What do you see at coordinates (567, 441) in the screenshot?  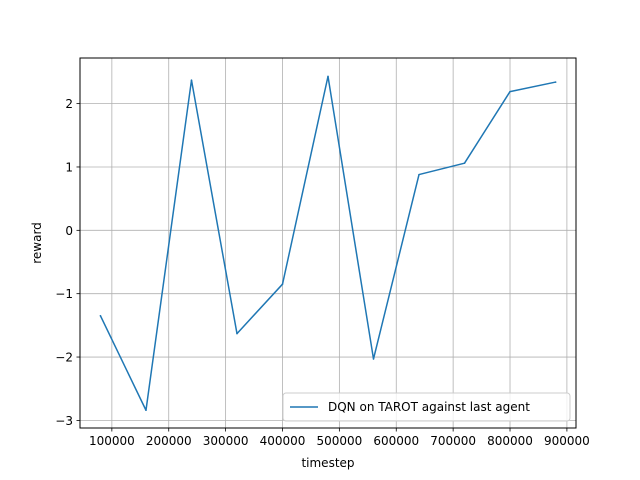 I see `x-tick-label: 900000` at bounding box center [567, 441].